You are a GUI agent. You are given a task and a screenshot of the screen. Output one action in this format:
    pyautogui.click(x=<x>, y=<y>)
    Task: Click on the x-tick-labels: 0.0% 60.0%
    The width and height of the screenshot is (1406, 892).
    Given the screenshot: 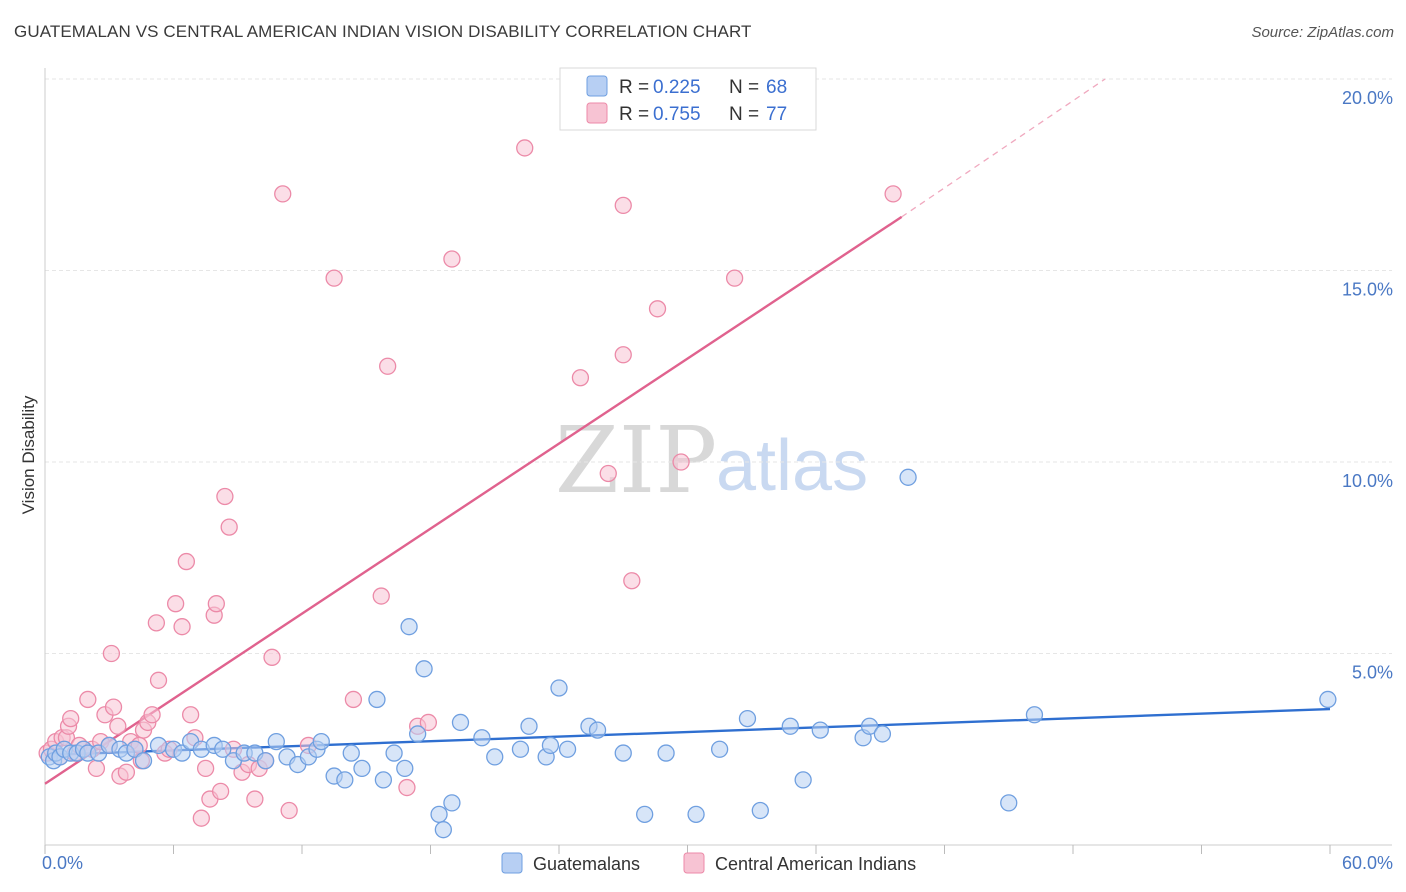 What is the action you would take?
    pyautogui.click(x=717, y=863)
    